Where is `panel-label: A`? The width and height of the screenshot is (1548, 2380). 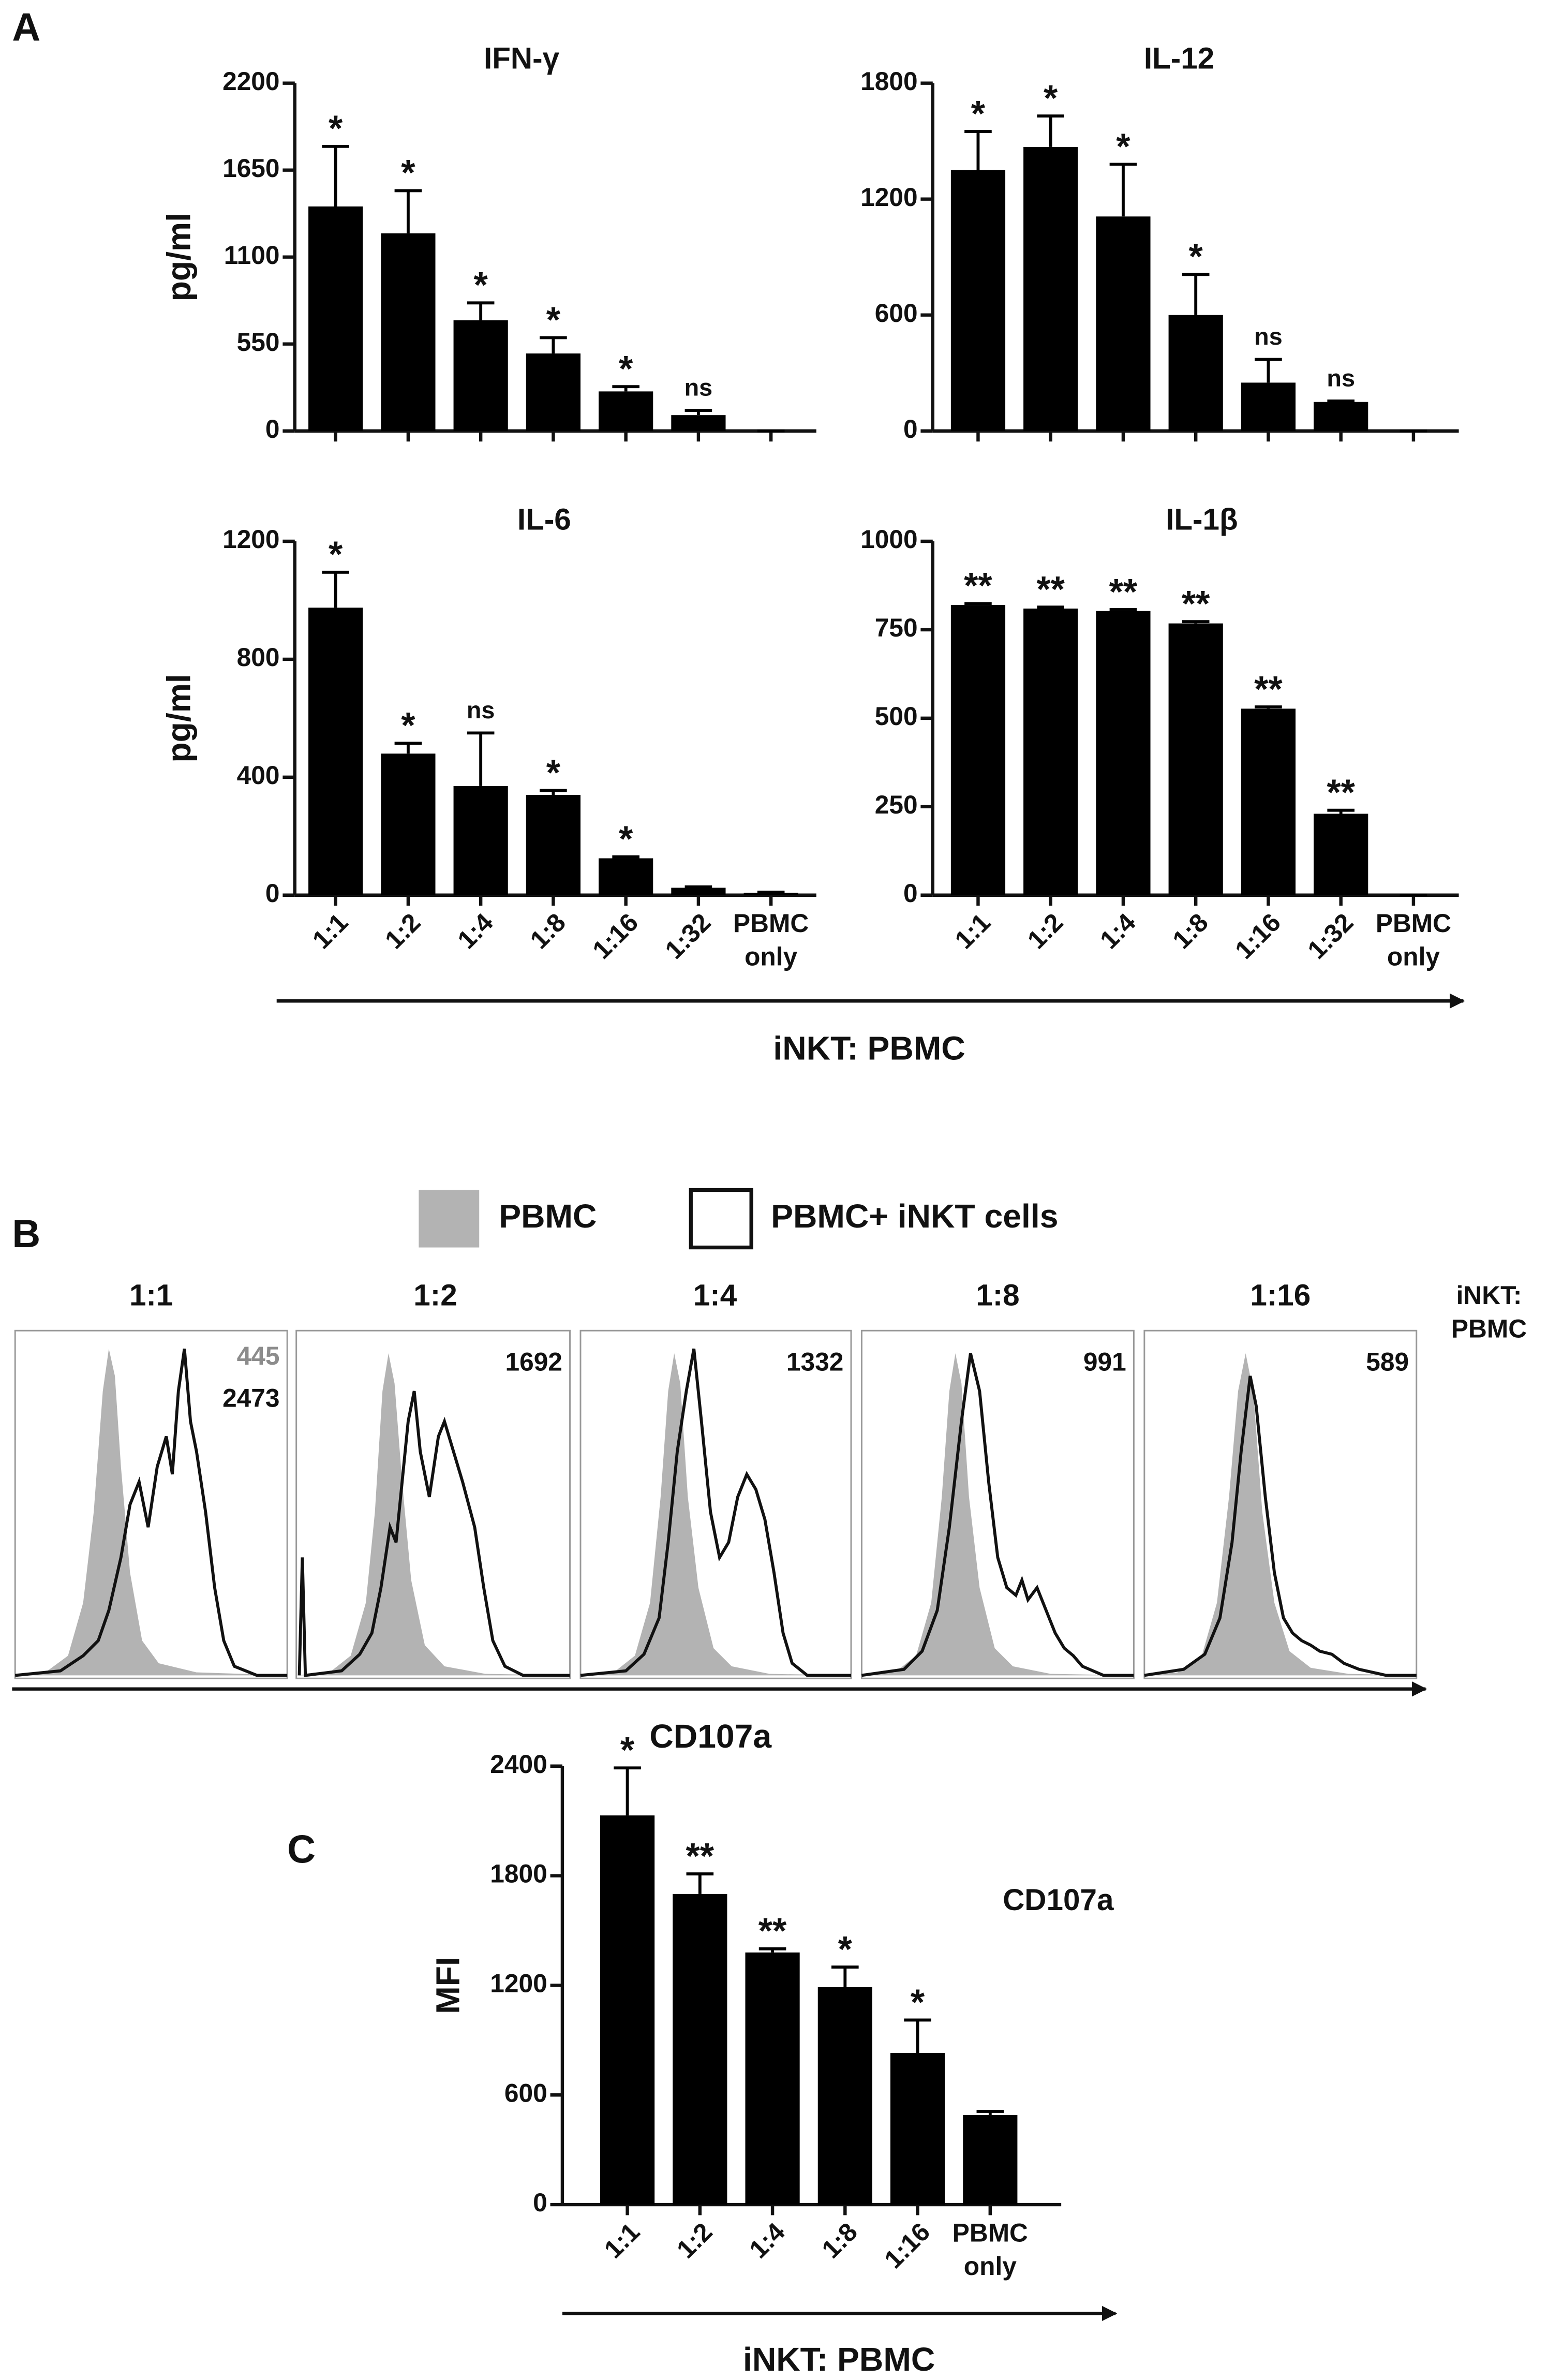
panel-label: A is located at coordinates (26, 27).